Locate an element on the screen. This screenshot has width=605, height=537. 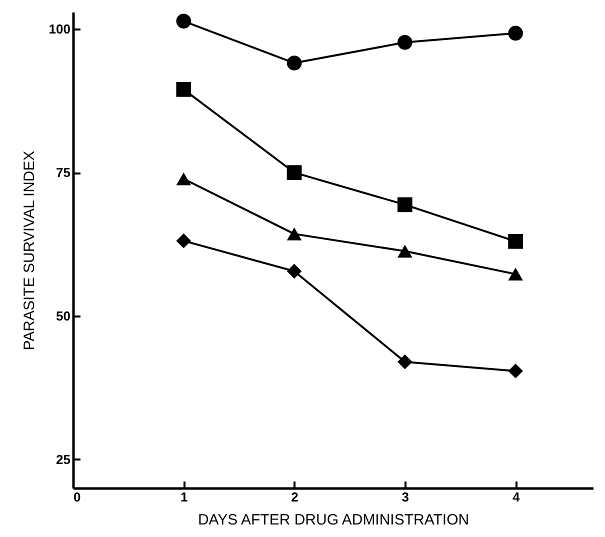
x-tick-label: 0 is located at coordinates (77, 497).